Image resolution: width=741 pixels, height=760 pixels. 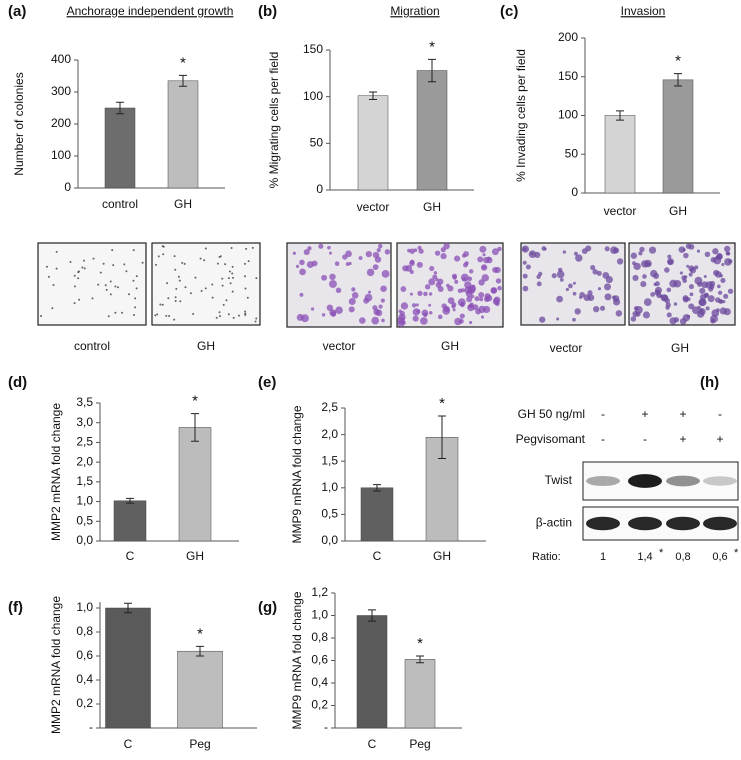 I want to click on y-axis-label: % Migrating cells per field, so click(x=274, y=120).